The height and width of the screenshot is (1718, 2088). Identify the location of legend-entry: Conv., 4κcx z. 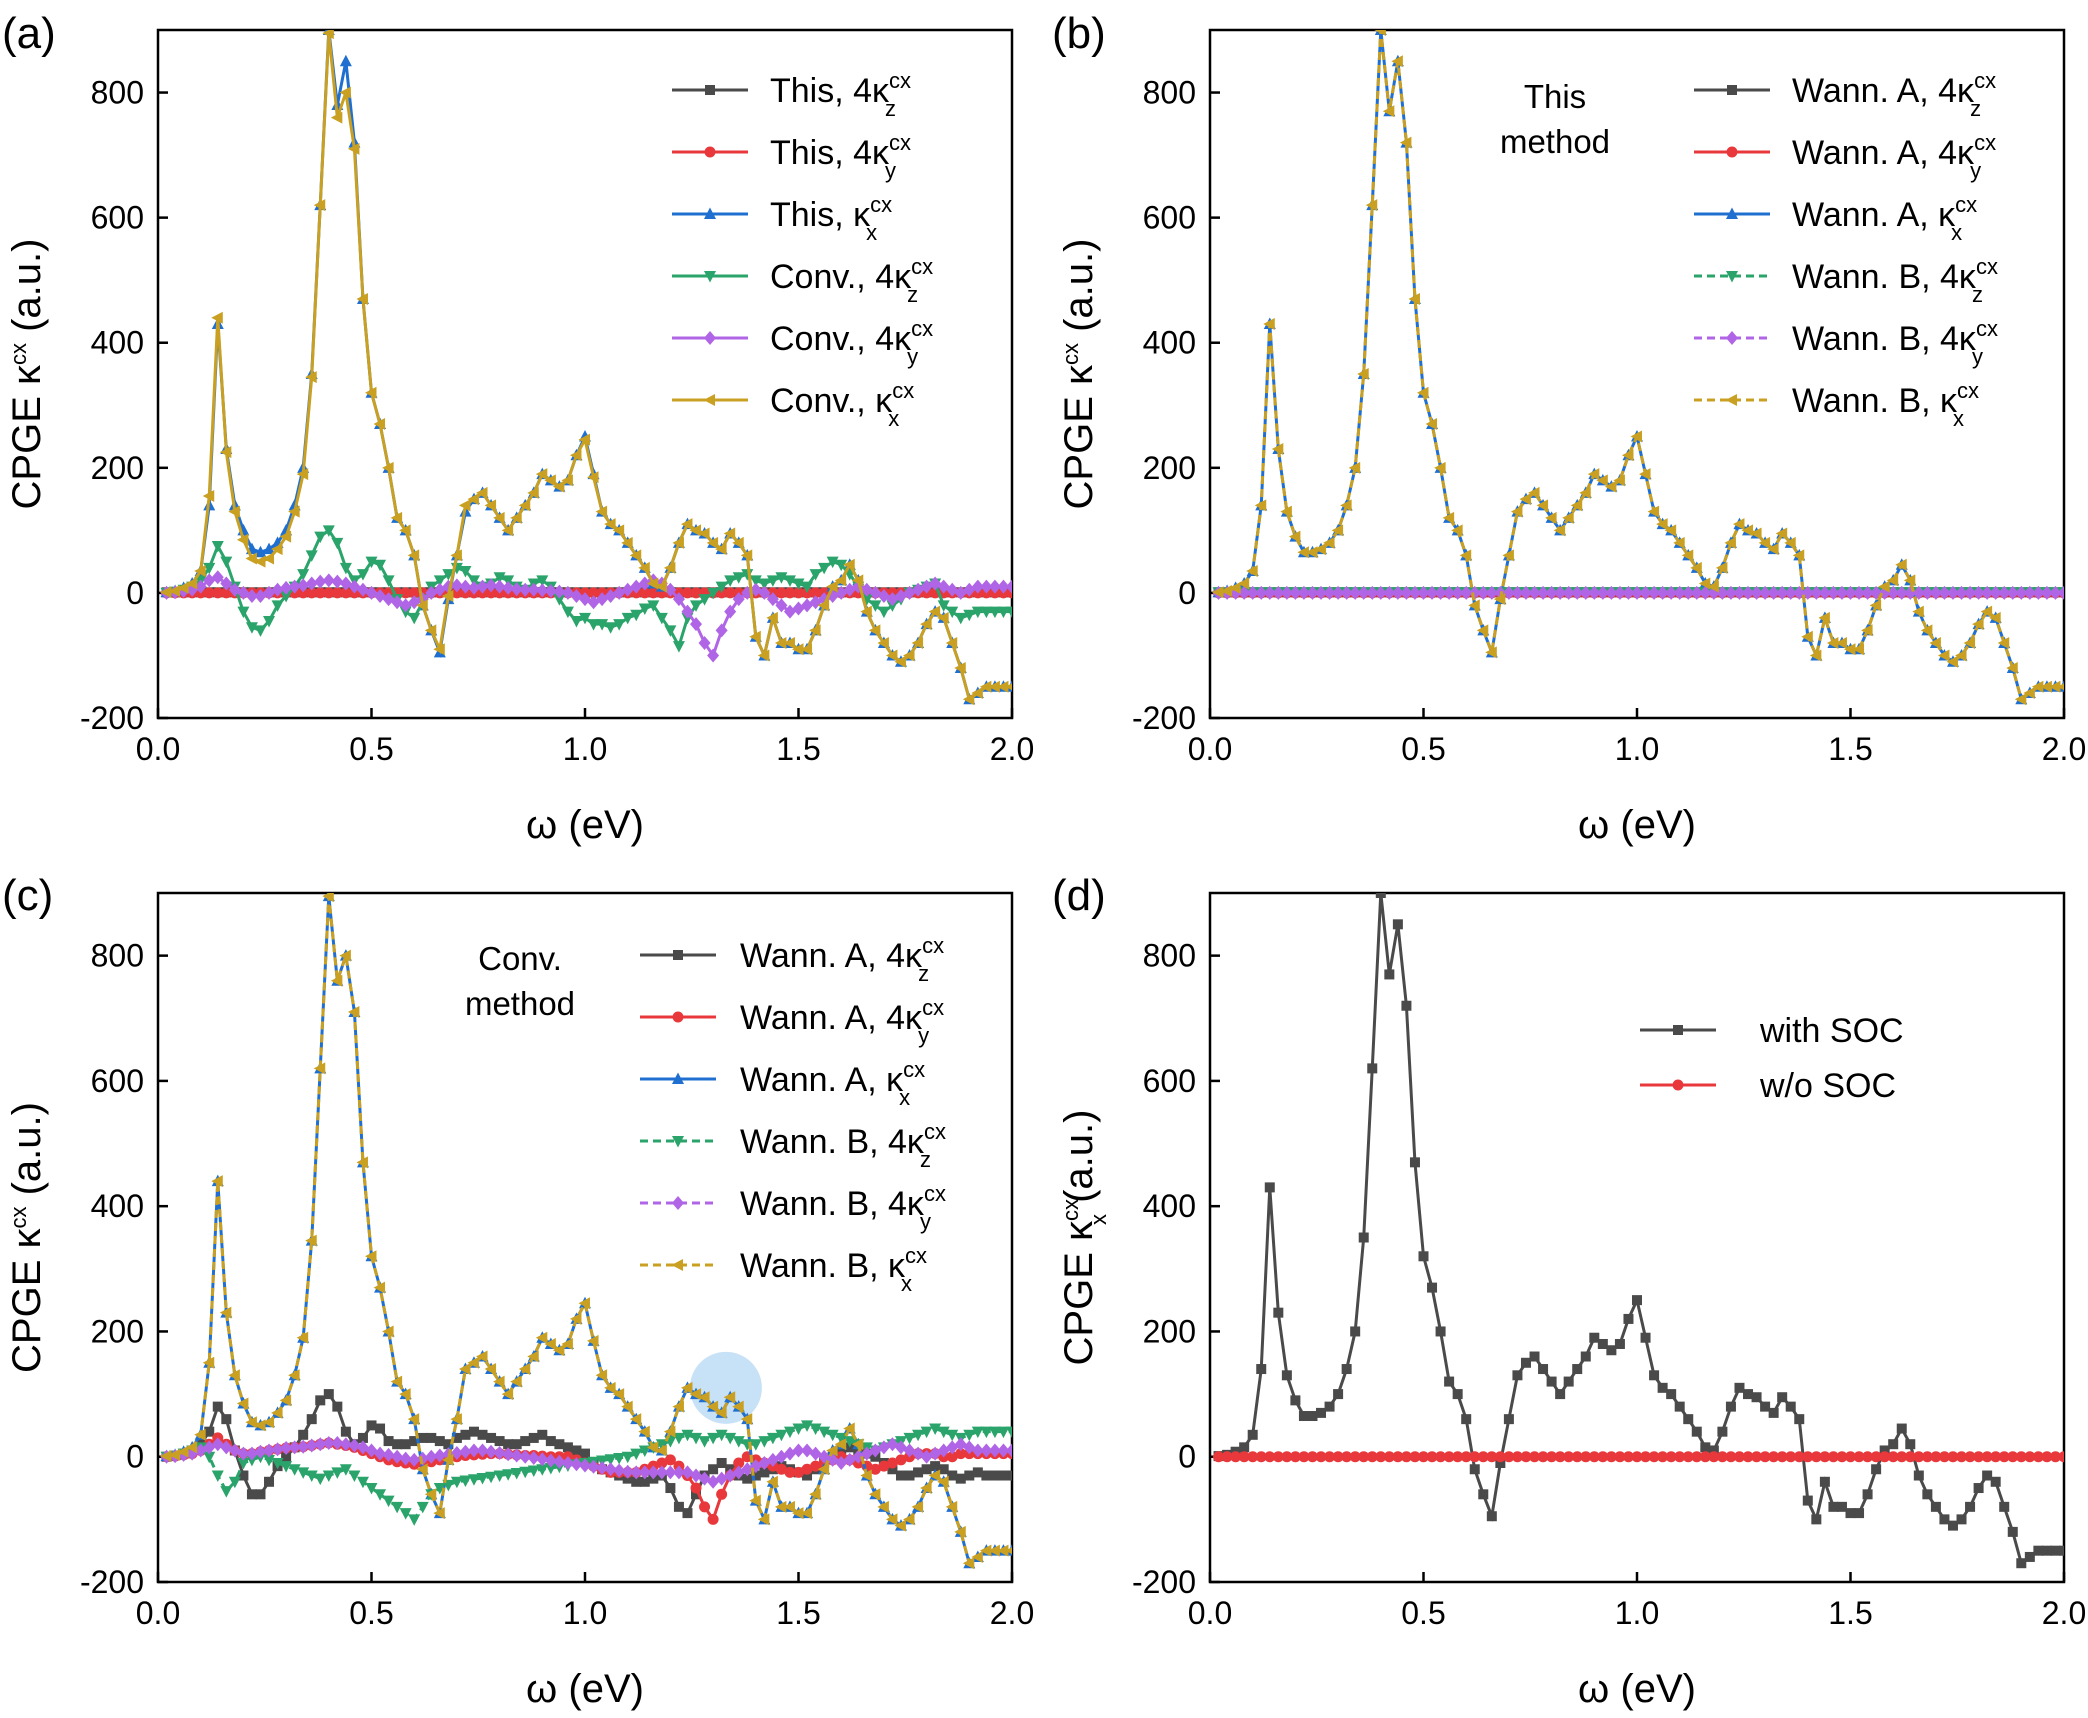
(802, 280).